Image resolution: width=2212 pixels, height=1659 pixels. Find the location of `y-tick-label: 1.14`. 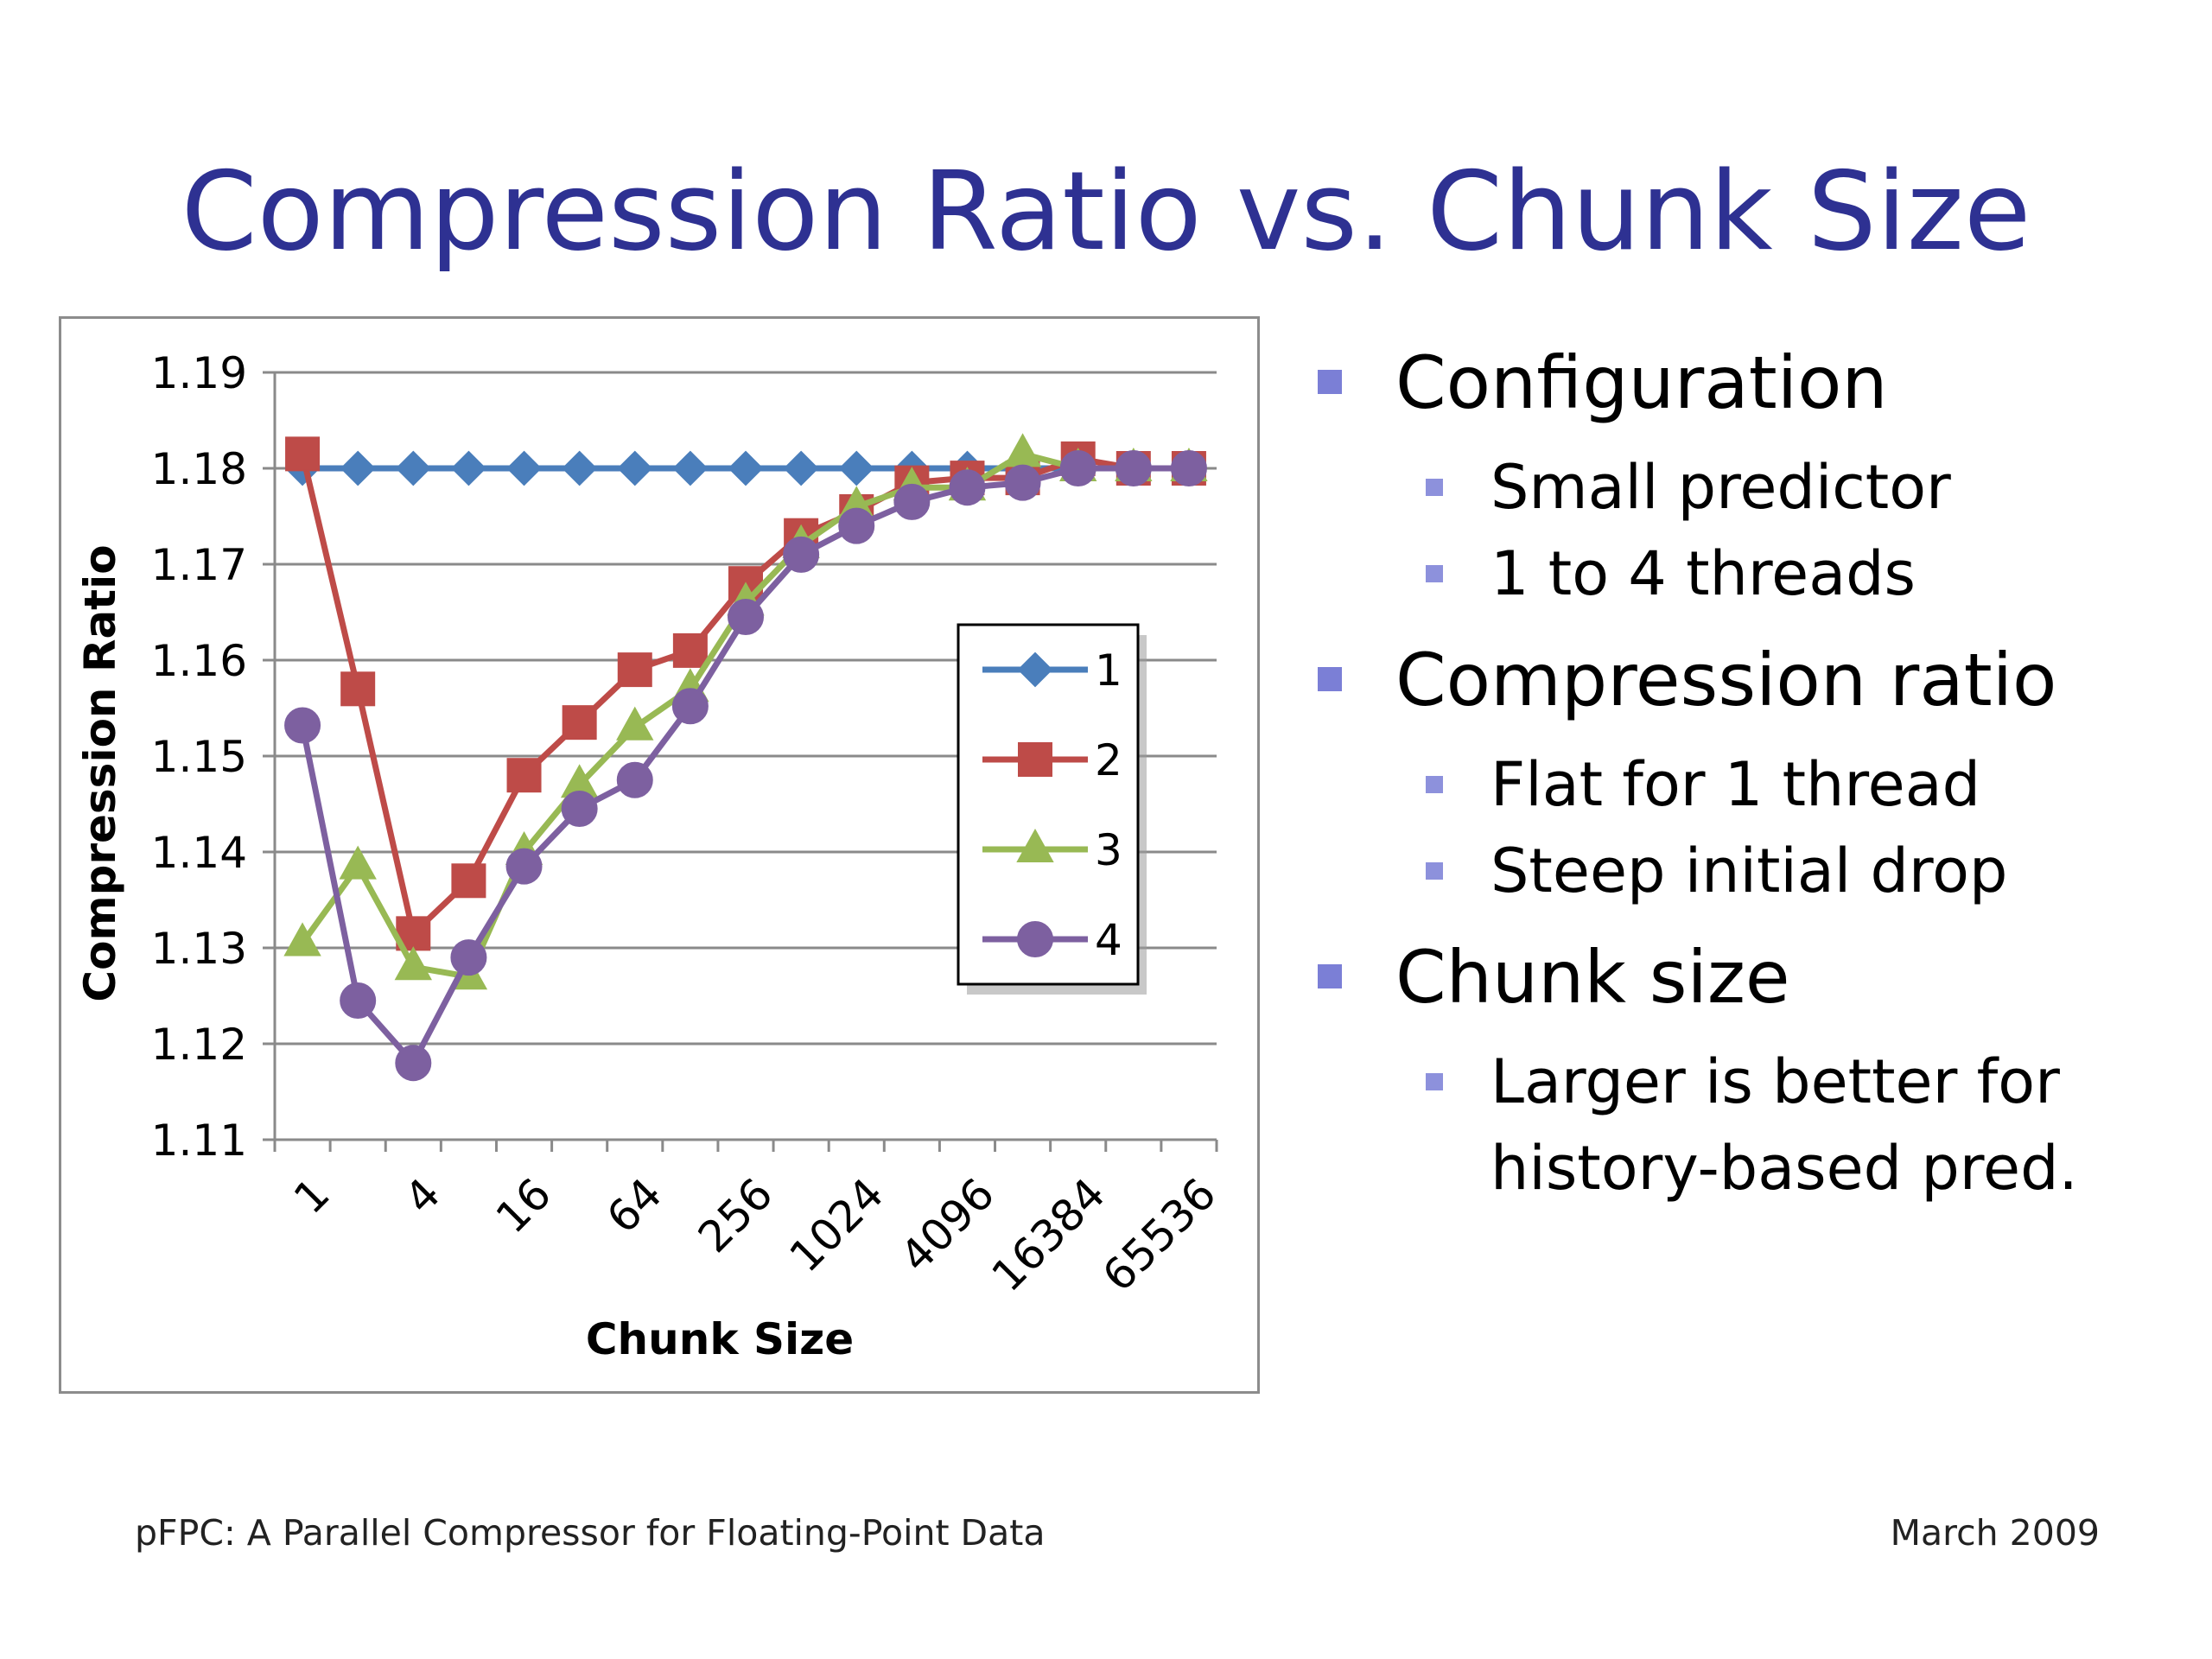

y-tick-label: 1.14 is located at coordinates (199, 853).